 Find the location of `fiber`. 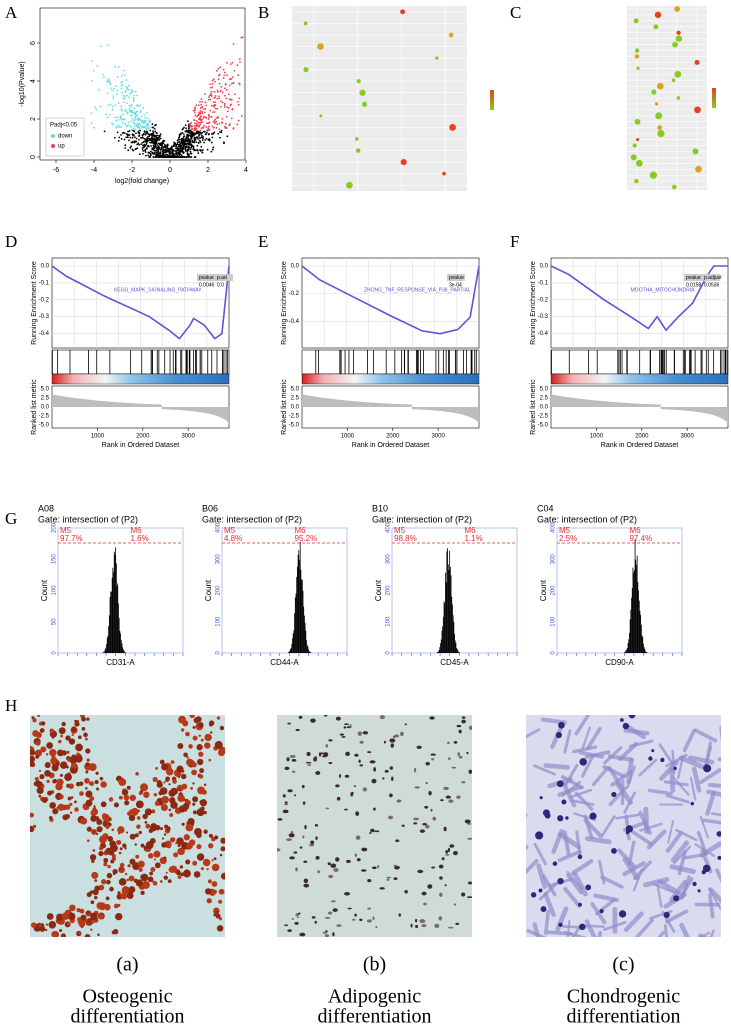

fiber is located at coordinates (598, 913).